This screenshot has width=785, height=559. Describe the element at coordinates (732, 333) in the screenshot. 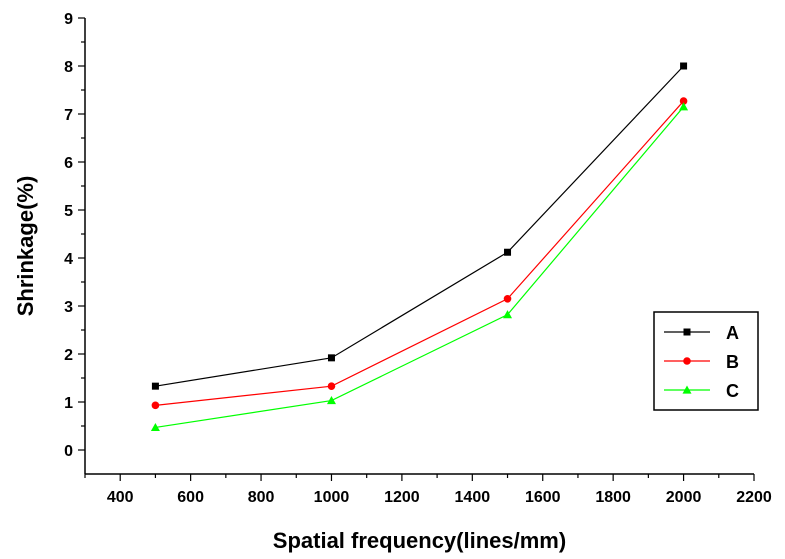

I see `legend-label: A` at that location.